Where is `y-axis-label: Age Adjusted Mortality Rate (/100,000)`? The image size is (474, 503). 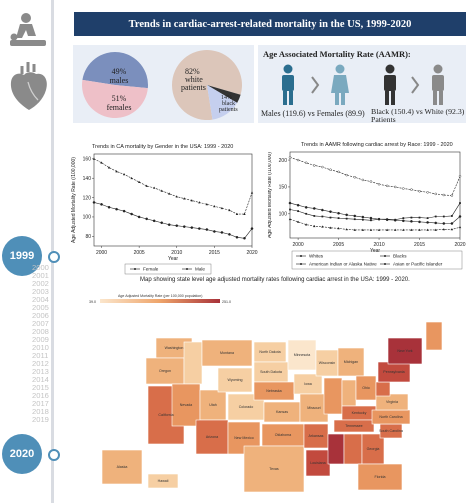 y-axis-label: Age Adjusted Mortality Rate (/100,000) is located at coordinates (270, 195).